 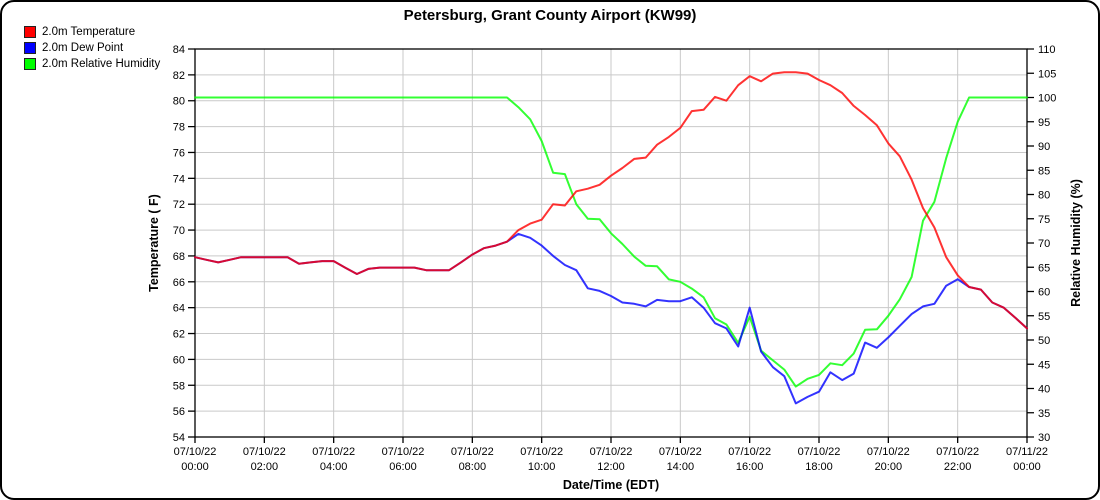 I want to click on y-right-ticks: 30 35 40 45 50 55 60 65 70 75 80 85 90 95 100 105 110, so click(x=1041, y=244).